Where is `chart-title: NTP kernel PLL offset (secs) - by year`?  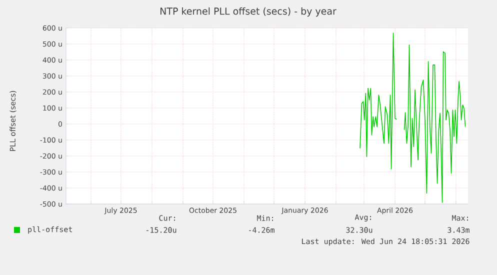
chart-title: NTP kernel PLL offset (secs) - by year is located at coordinates (248, 12).